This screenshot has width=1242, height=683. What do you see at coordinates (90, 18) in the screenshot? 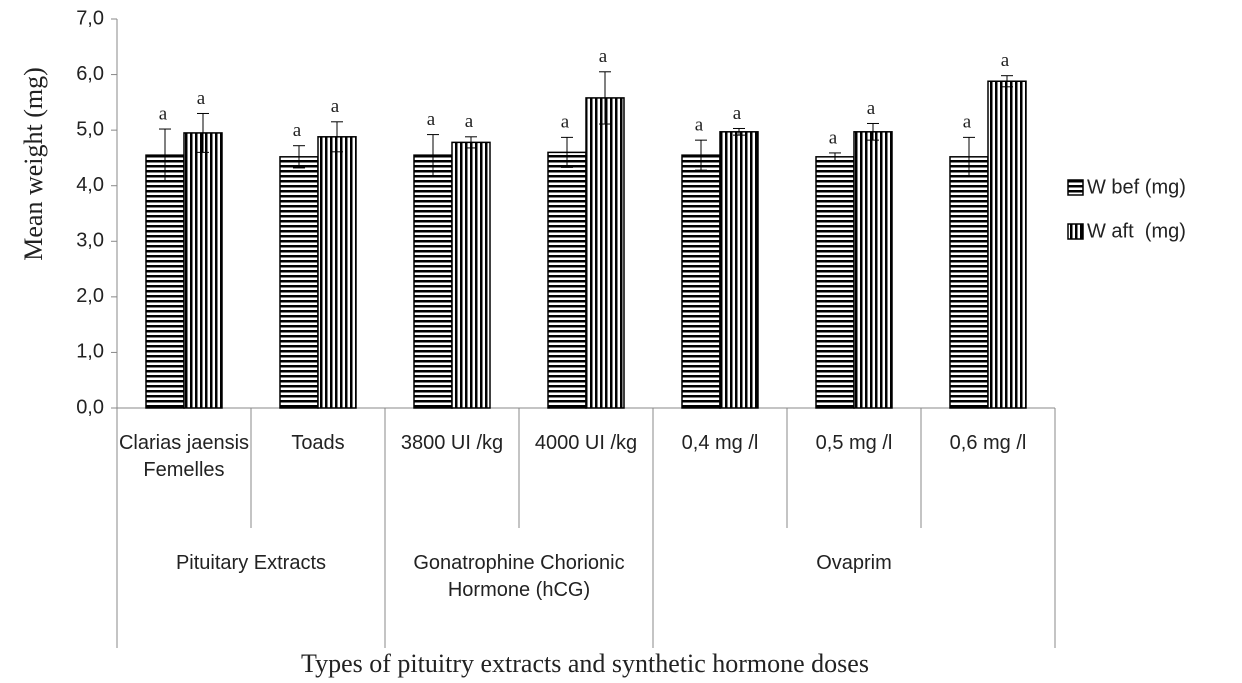
I see `y-tick-label: 7,0` at bounding box center [90, 18].